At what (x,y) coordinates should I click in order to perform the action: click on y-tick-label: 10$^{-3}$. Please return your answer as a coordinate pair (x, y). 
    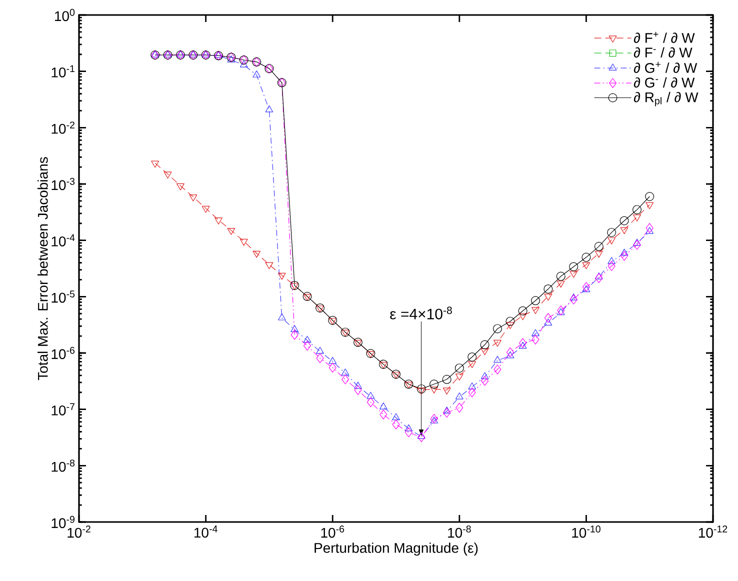
    Looking at the image, I should click on (63, 184).